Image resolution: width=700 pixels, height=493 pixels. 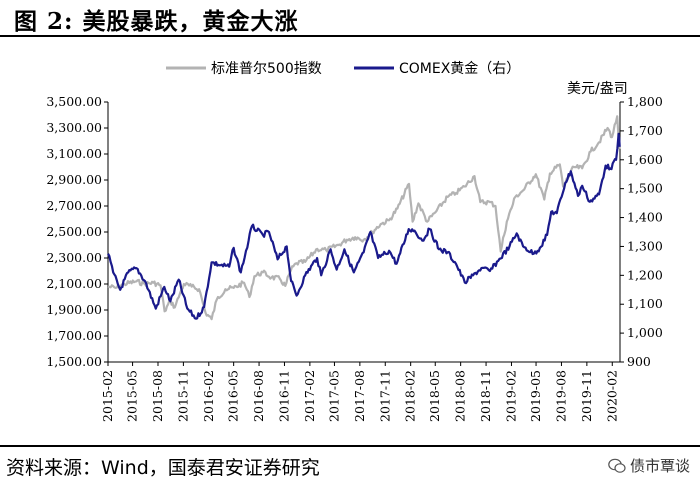 What do you see at coordinates (645, 332) in the screenshot?
I see `right-tick-label: 1,000` at bounding box center [645, 332].